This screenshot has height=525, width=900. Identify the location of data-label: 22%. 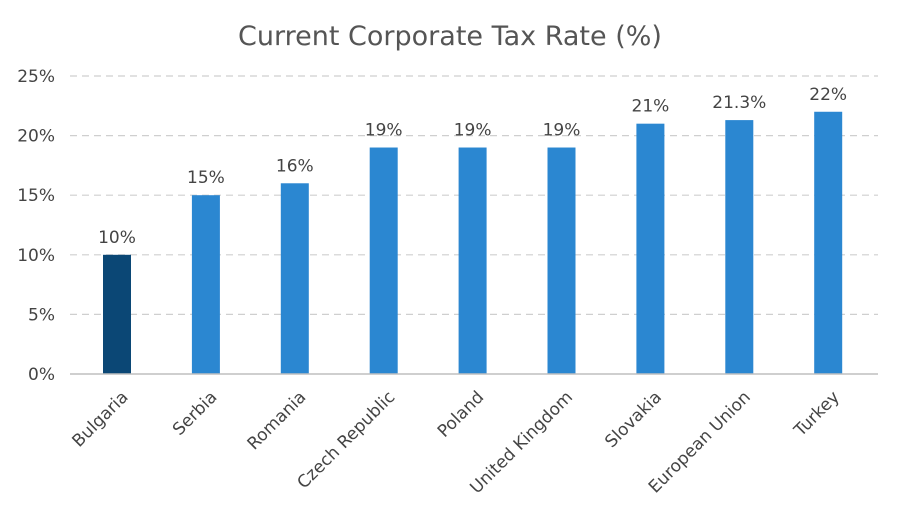
(828, 95).